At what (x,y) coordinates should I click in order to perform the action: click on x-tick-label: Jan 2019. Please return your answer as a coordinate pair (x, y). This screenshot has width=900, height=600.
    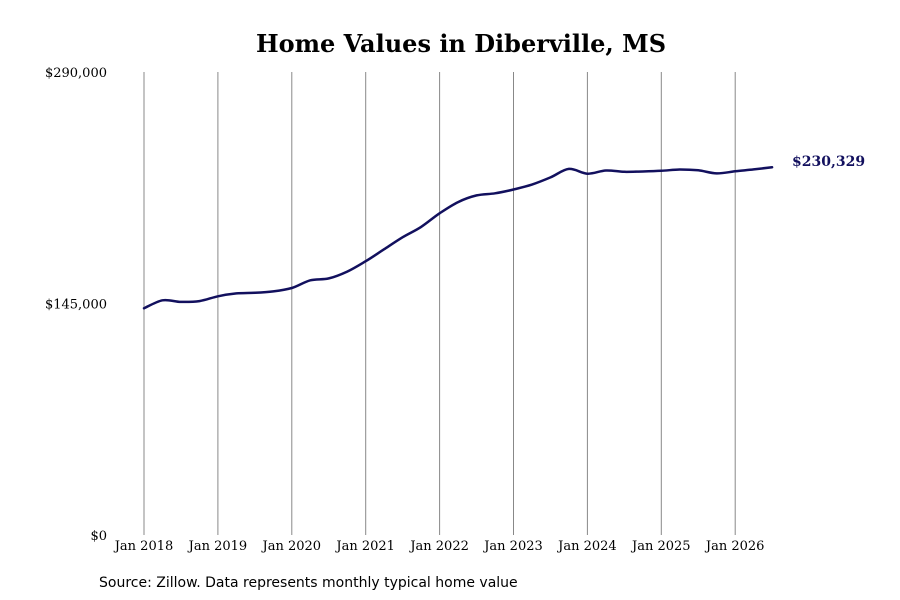
    Looking at the image, I should click on (217, 546).